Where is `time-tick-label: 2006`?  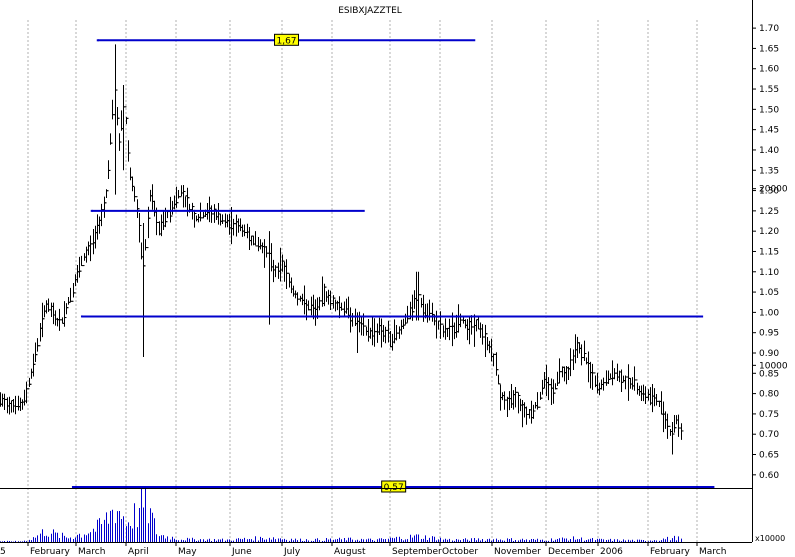 time-tick-label: 2006 is located at coordinates (611, 552).